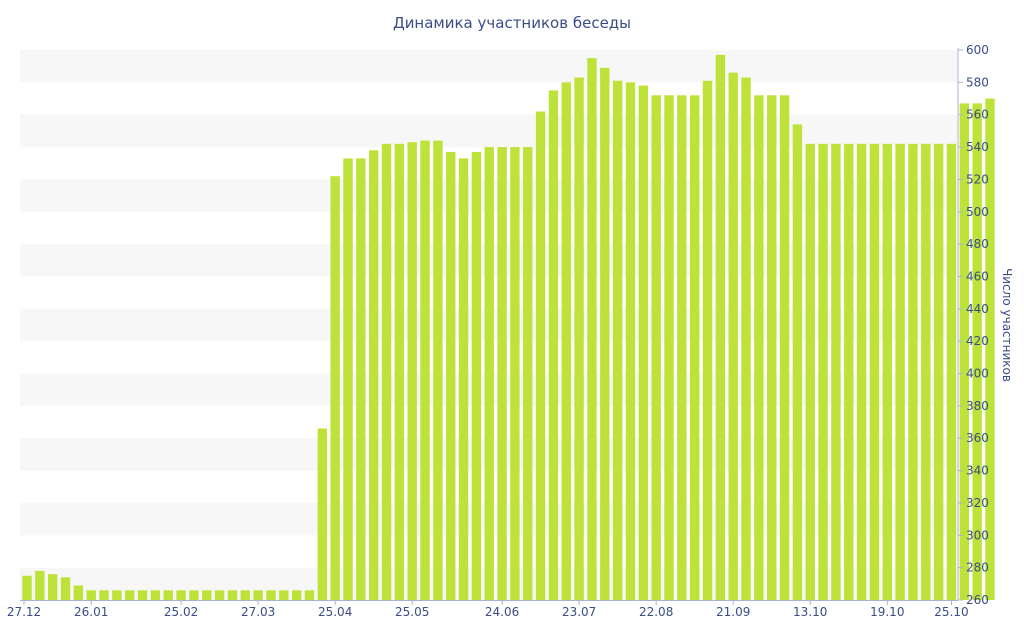  Describe the element at coordinates (977, 471) in the screenshot. I see `y-tick-label: 340` at that location.